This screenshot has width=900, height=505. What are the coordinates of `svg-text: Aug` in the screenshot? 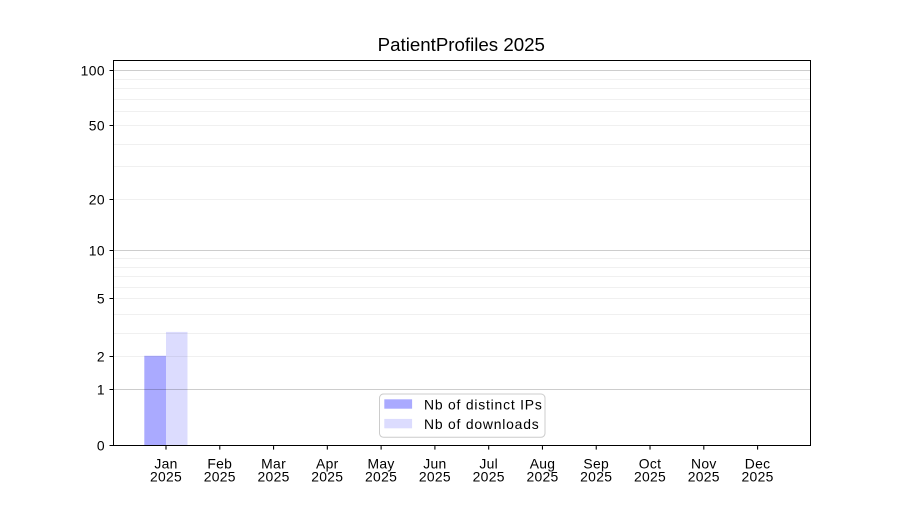 It's located at (543, 464).